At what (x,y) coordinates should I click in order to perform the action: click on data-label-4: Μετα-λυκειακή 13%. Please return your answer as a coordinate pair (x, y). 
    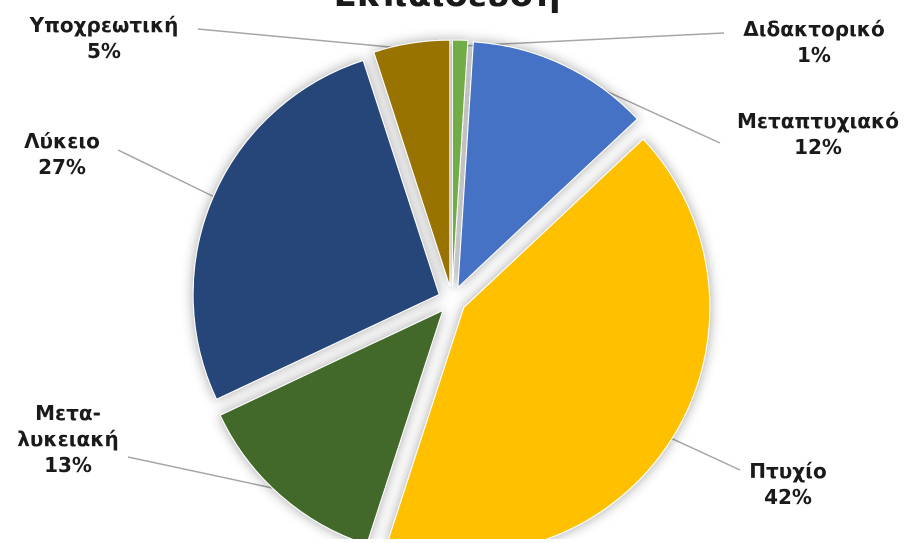
    Looking at the image, I should click on (67, 439).